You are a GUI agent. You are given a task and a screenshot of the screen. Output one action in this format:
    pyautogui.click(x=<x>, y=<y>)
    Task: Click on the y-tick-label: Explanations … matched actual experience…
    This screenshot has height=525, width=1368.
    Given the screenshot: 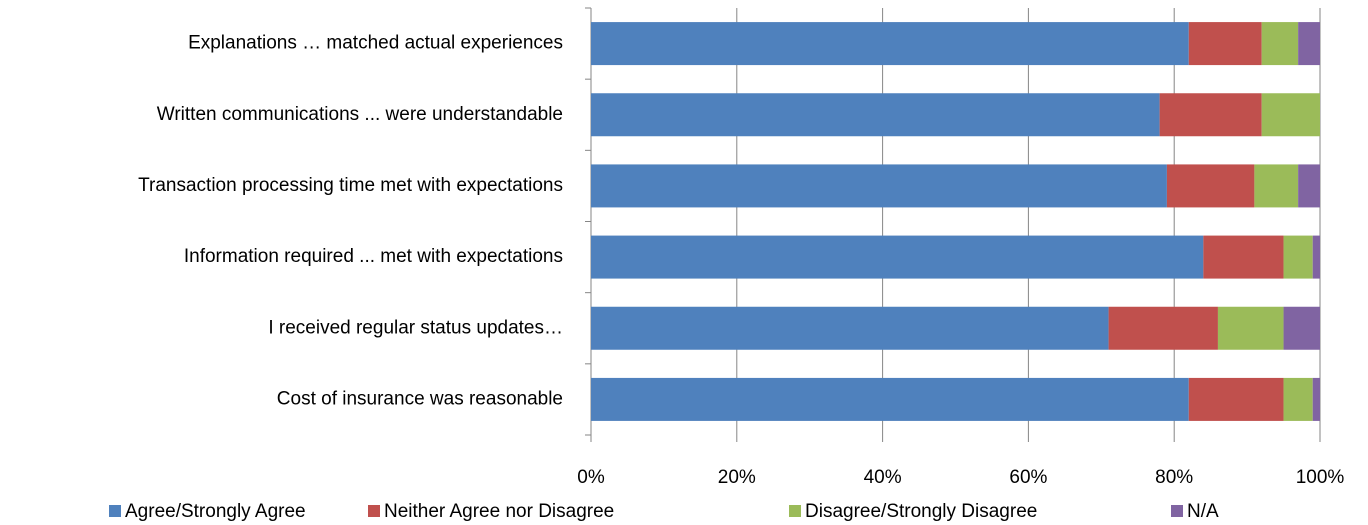 What is the action you would take?
    pyautogui.click(x=375, y=43)
    